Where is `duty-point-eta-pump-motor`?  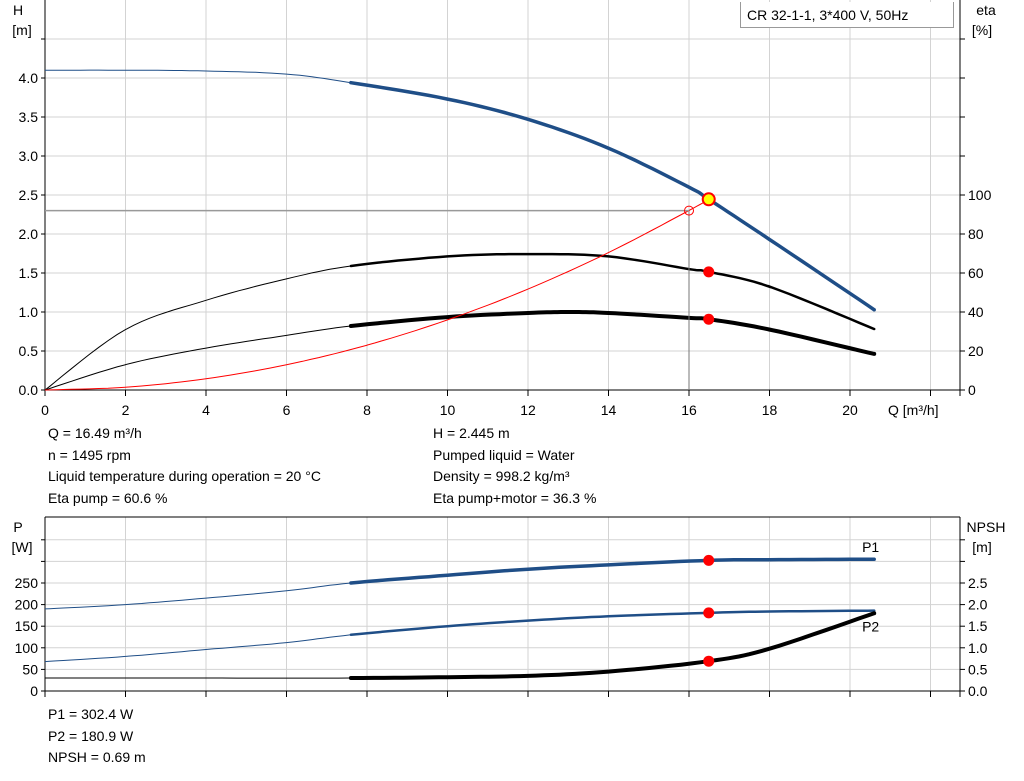
duty-point-eta-pump-motor is located at coordinates (709, 319).